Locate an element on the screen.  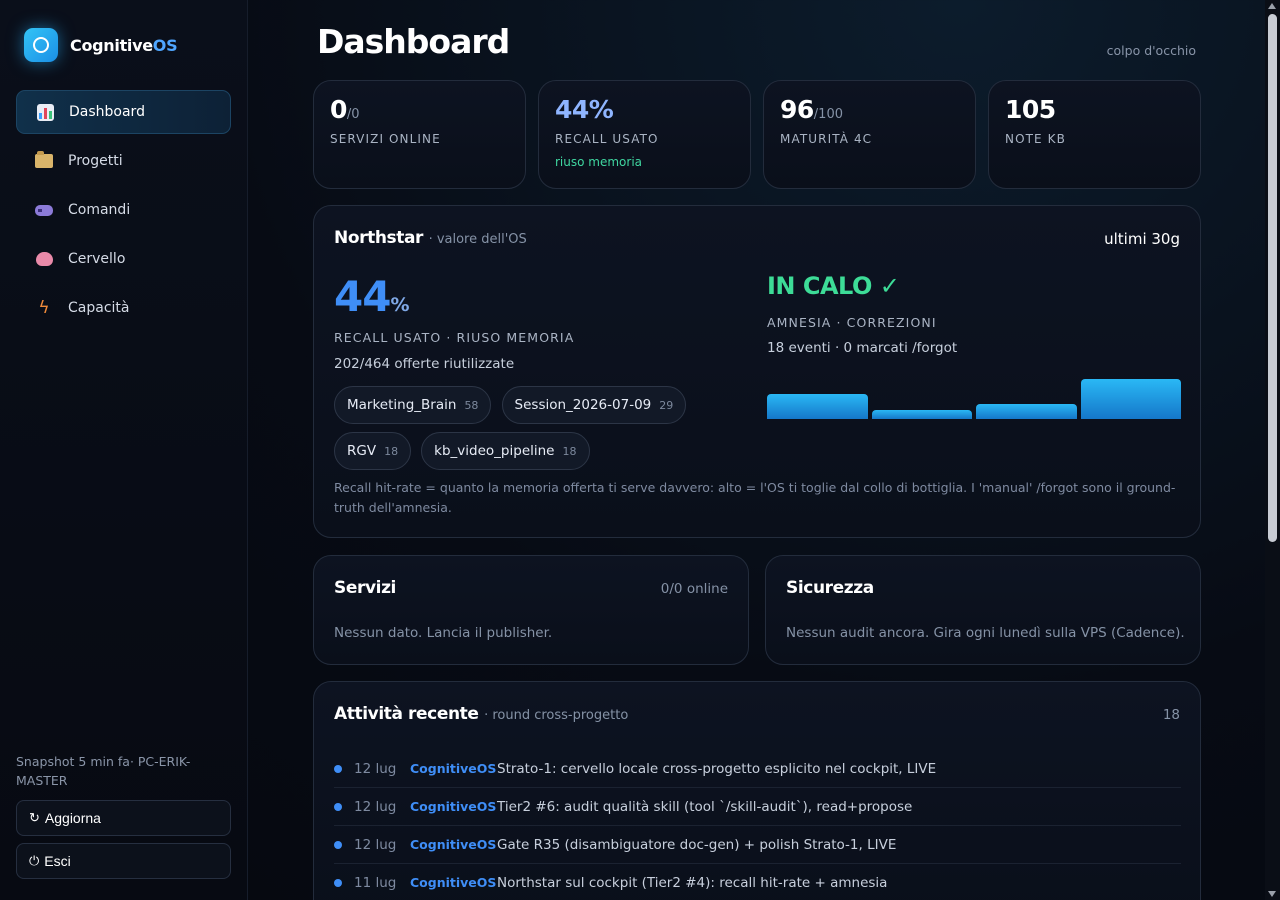
sidebar-item-label: Capacità is located at coordinates (99, 308).